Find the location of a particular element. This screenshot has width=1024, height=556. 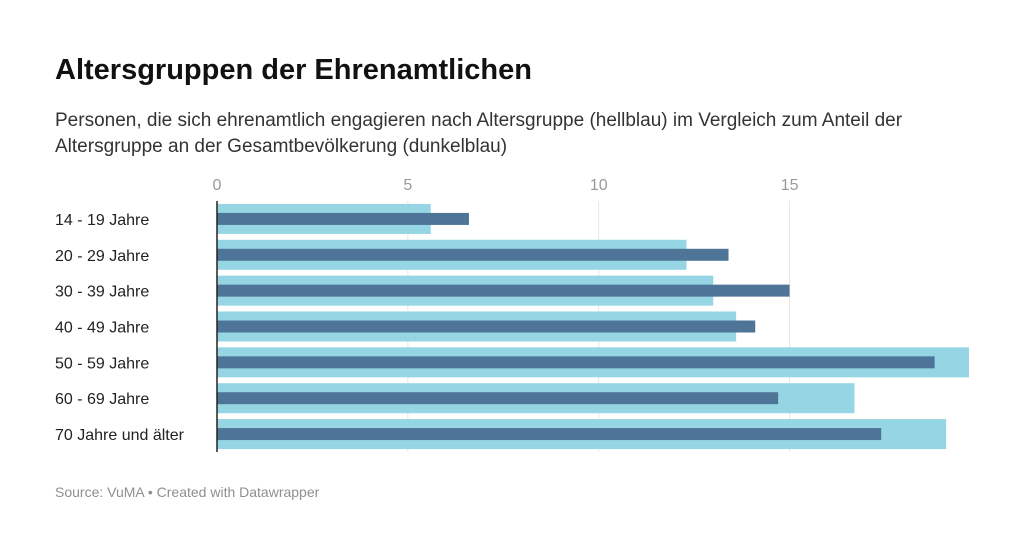

category-label: 70 Jahre und älter is located at coordinates (120, 435).